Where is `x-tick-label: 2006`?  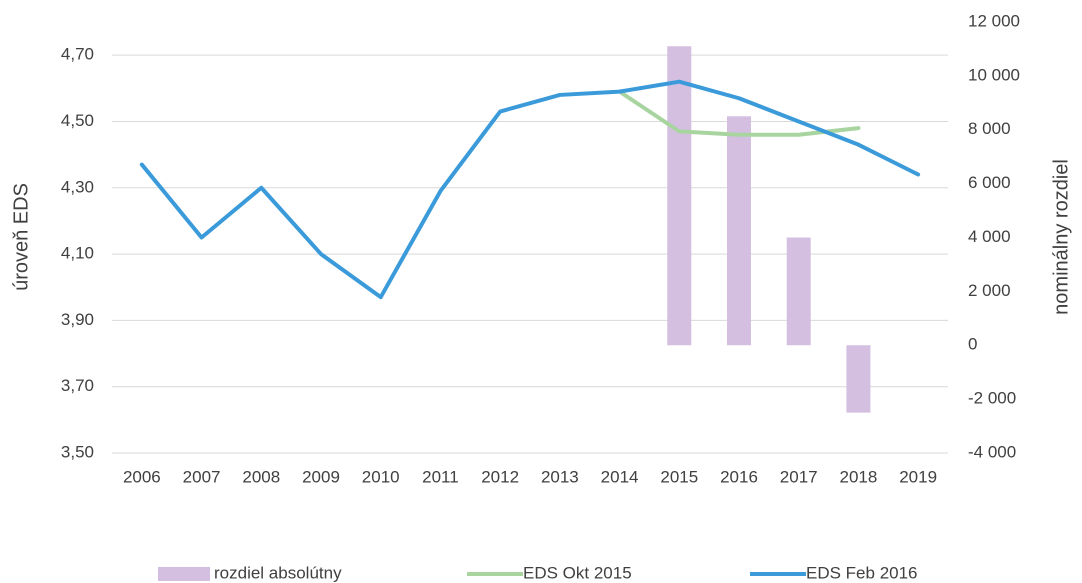 x-tick-label: 2006 is located at coordinates (142, 476).